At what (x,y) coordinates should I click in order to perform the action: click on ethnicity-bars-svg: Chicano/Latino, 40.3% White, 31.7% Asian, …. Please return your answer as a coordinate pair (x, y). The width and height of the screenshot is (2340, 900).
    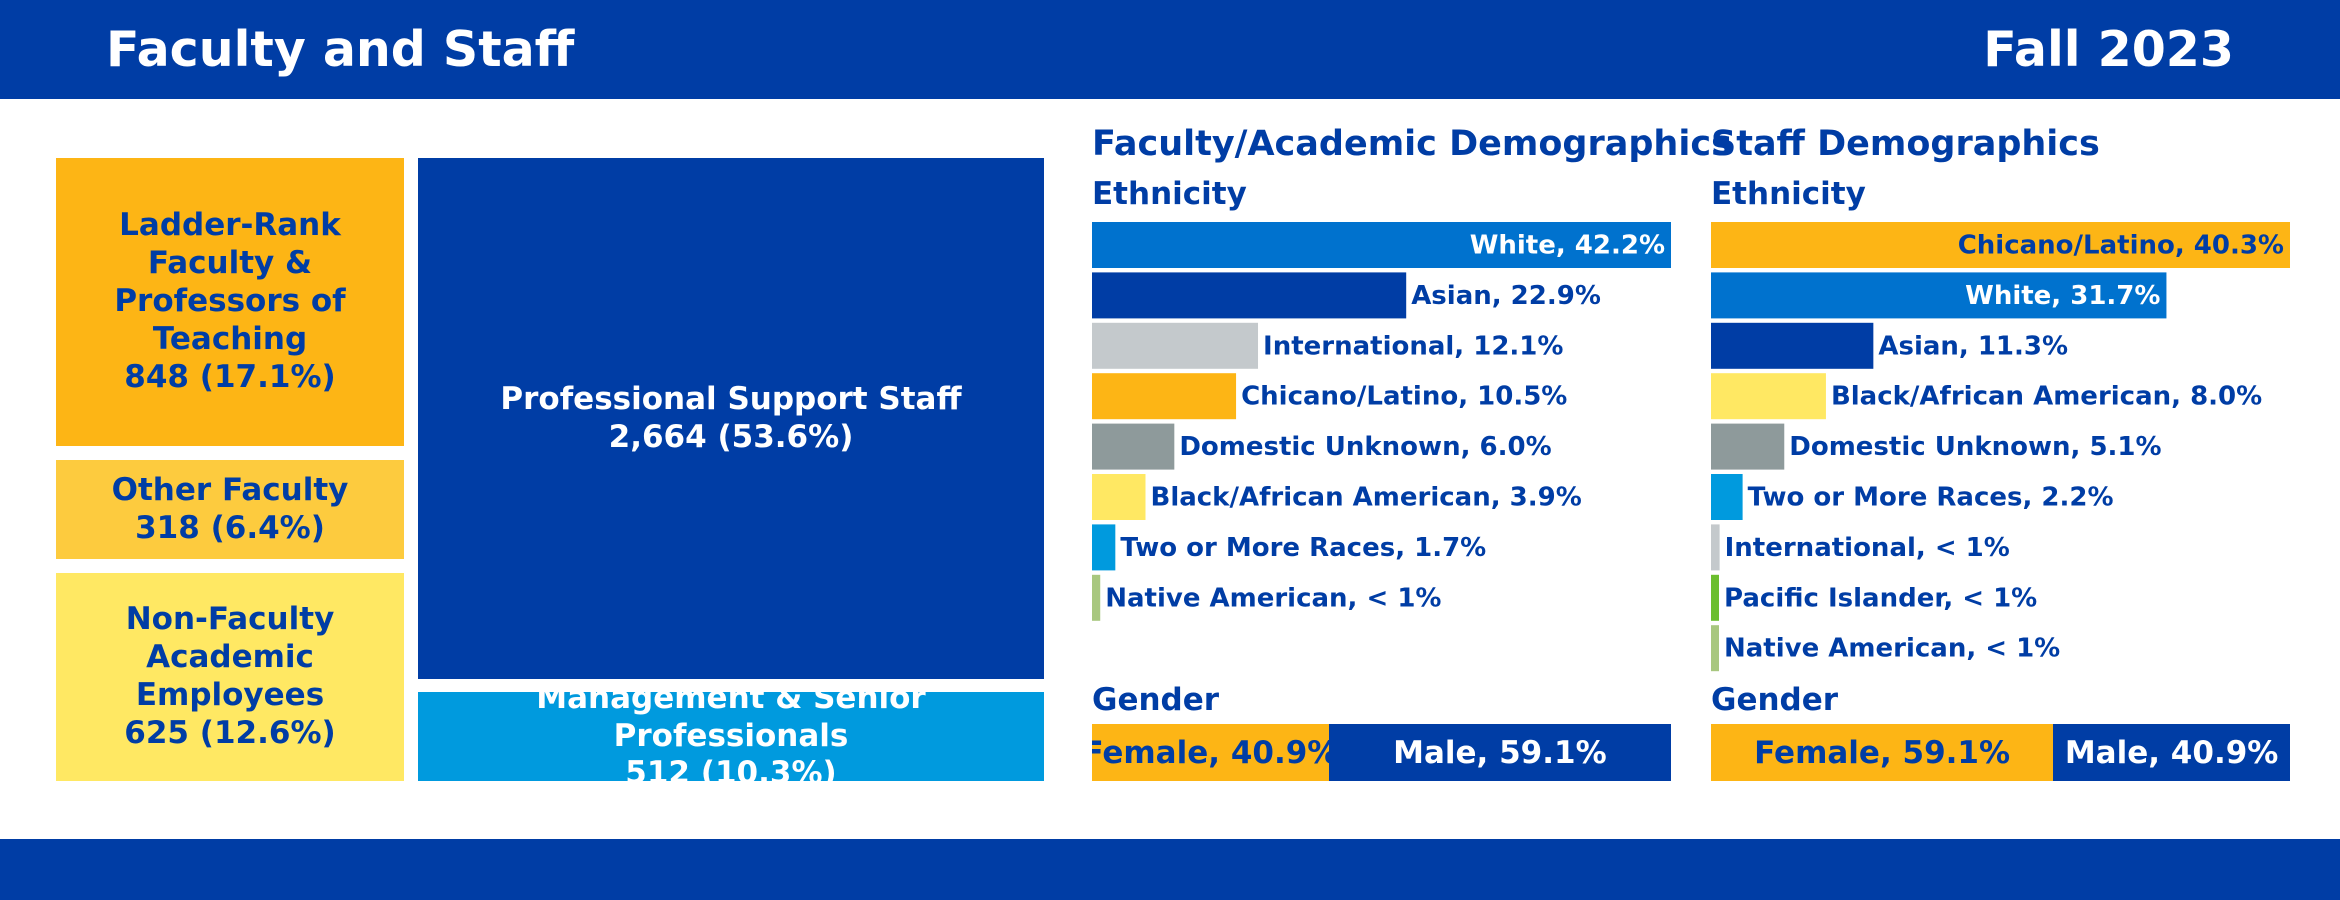
    Looking at the image, I should click on (2000, 447).